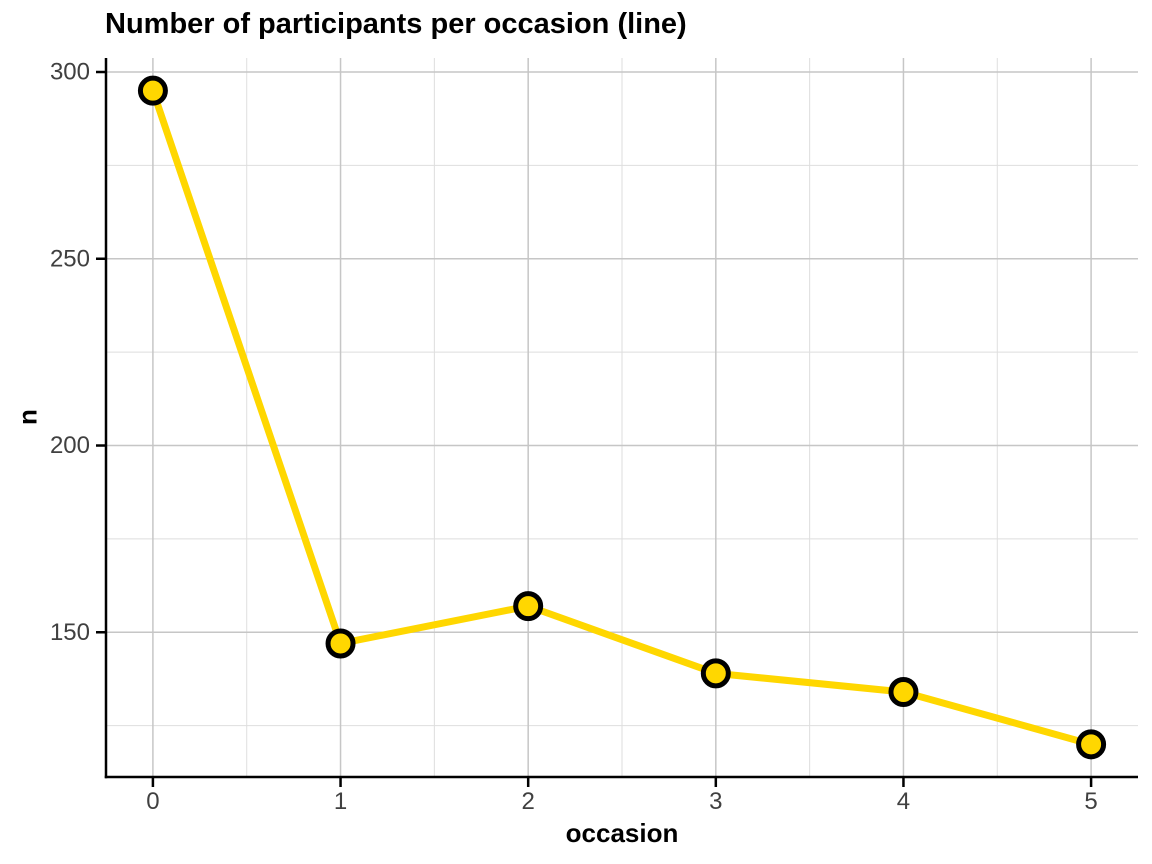 The height and width of the screenshot is (864, 1152). Describe the element at coordinates (528, 801) in the screenshot. I see `x-axis-tick-label: 2` at that location.